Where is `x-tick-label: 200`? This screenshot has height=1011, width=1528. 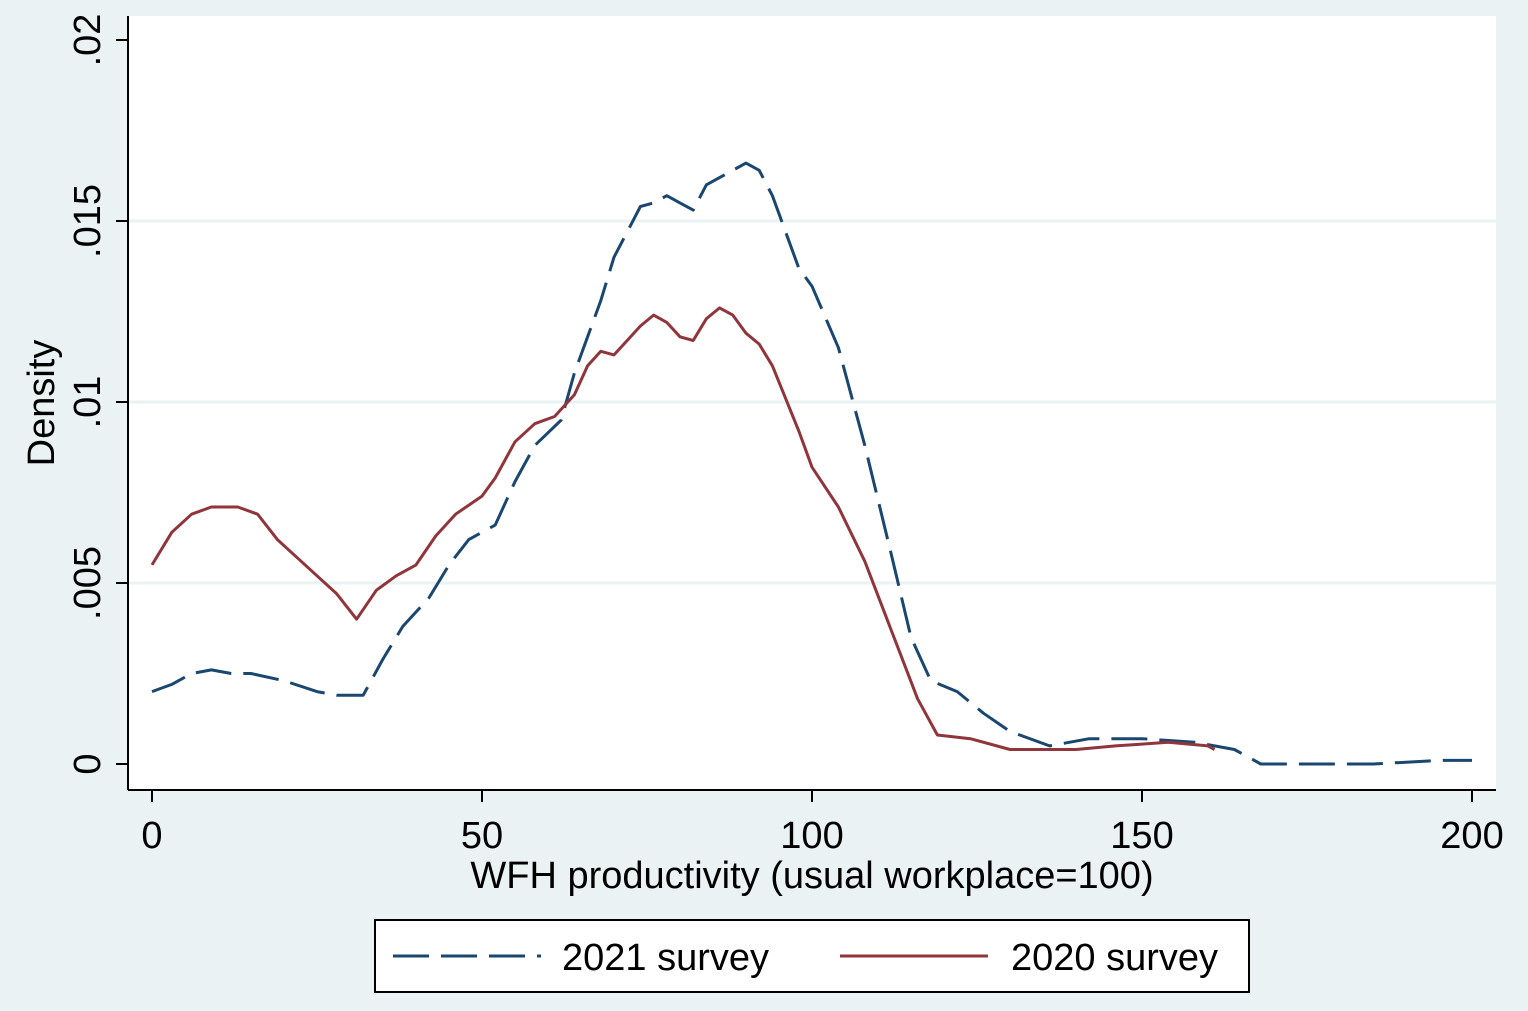 x-tick-label: 200 is located at coordinates (1471, 836).